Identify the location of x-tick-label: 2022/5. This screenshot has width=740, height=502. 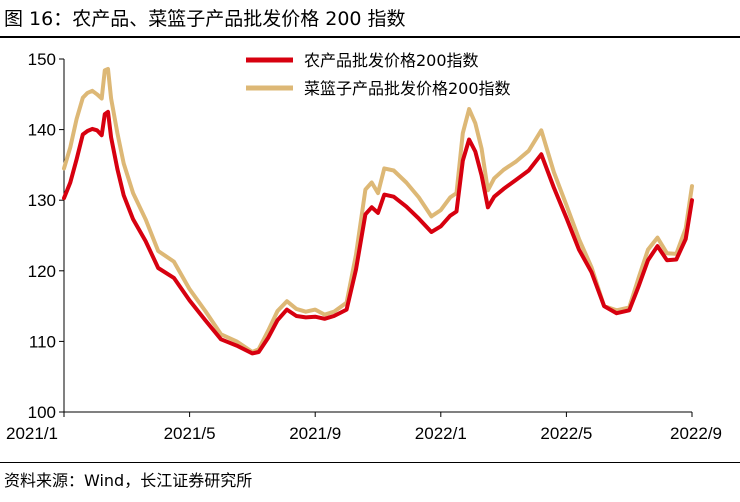
(566, 433).